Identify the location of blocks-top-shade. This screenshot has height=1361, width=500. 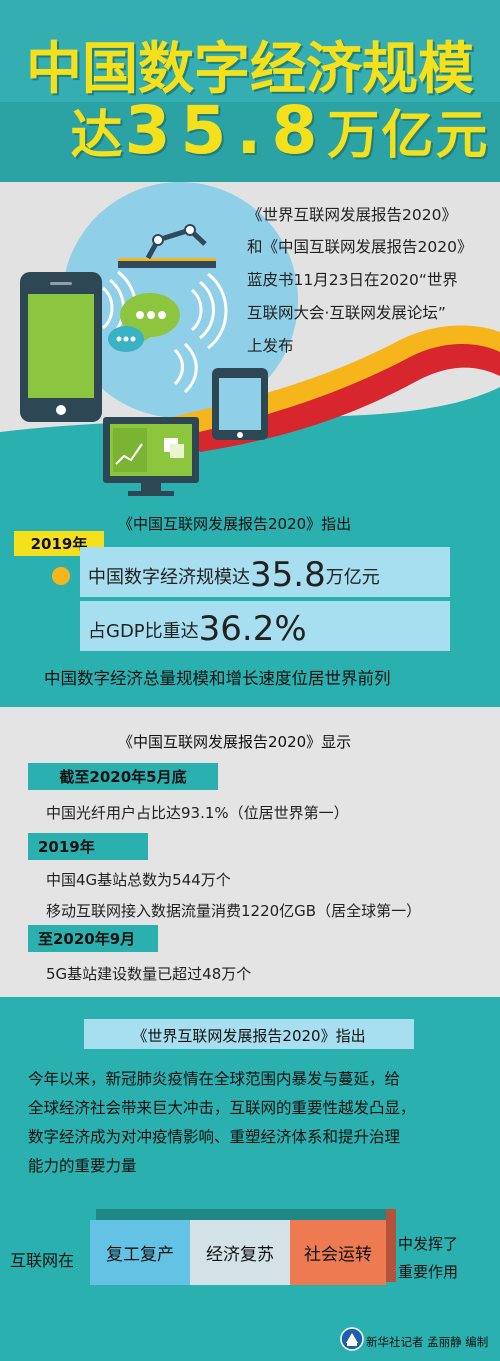
(241, 1215).